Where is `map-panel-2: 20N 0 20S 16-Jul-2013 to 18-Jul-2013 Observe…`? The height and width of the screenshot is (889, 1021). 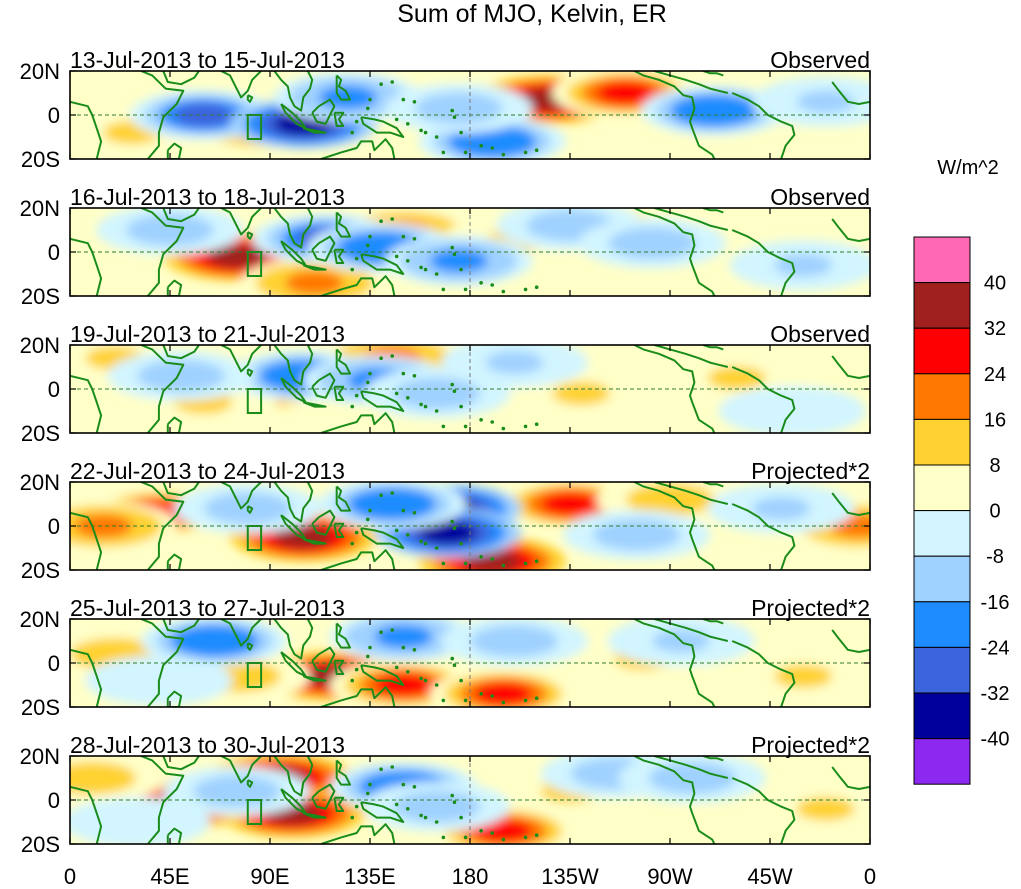
map-panel-2: 20N 0 20S 16-Jul-2013 to 18-Jul-2013 Observe… is located at coordinates (445, 246).